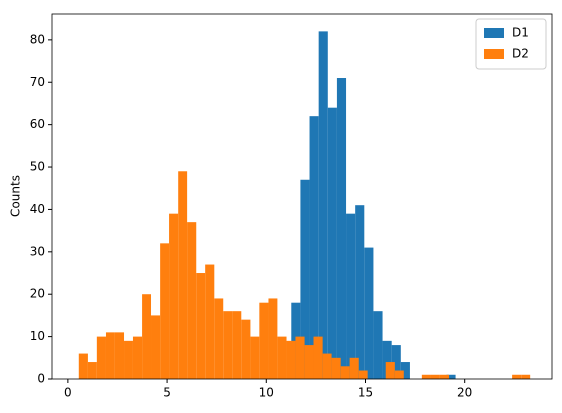 The image size is (562, 413). Describe the element at coordinates (511, 44) in the screenshot. I see `legend-box` at that location.